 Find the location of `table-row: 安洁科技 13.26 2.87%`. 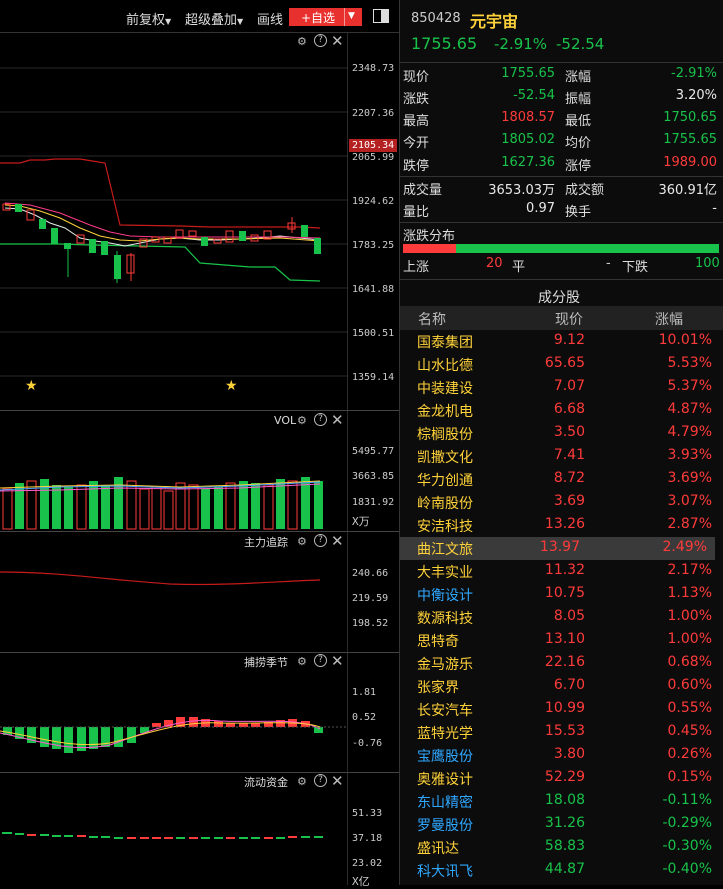

table-row: 安洁科技 13.26 2.87% is located at coordinates (560, 525).